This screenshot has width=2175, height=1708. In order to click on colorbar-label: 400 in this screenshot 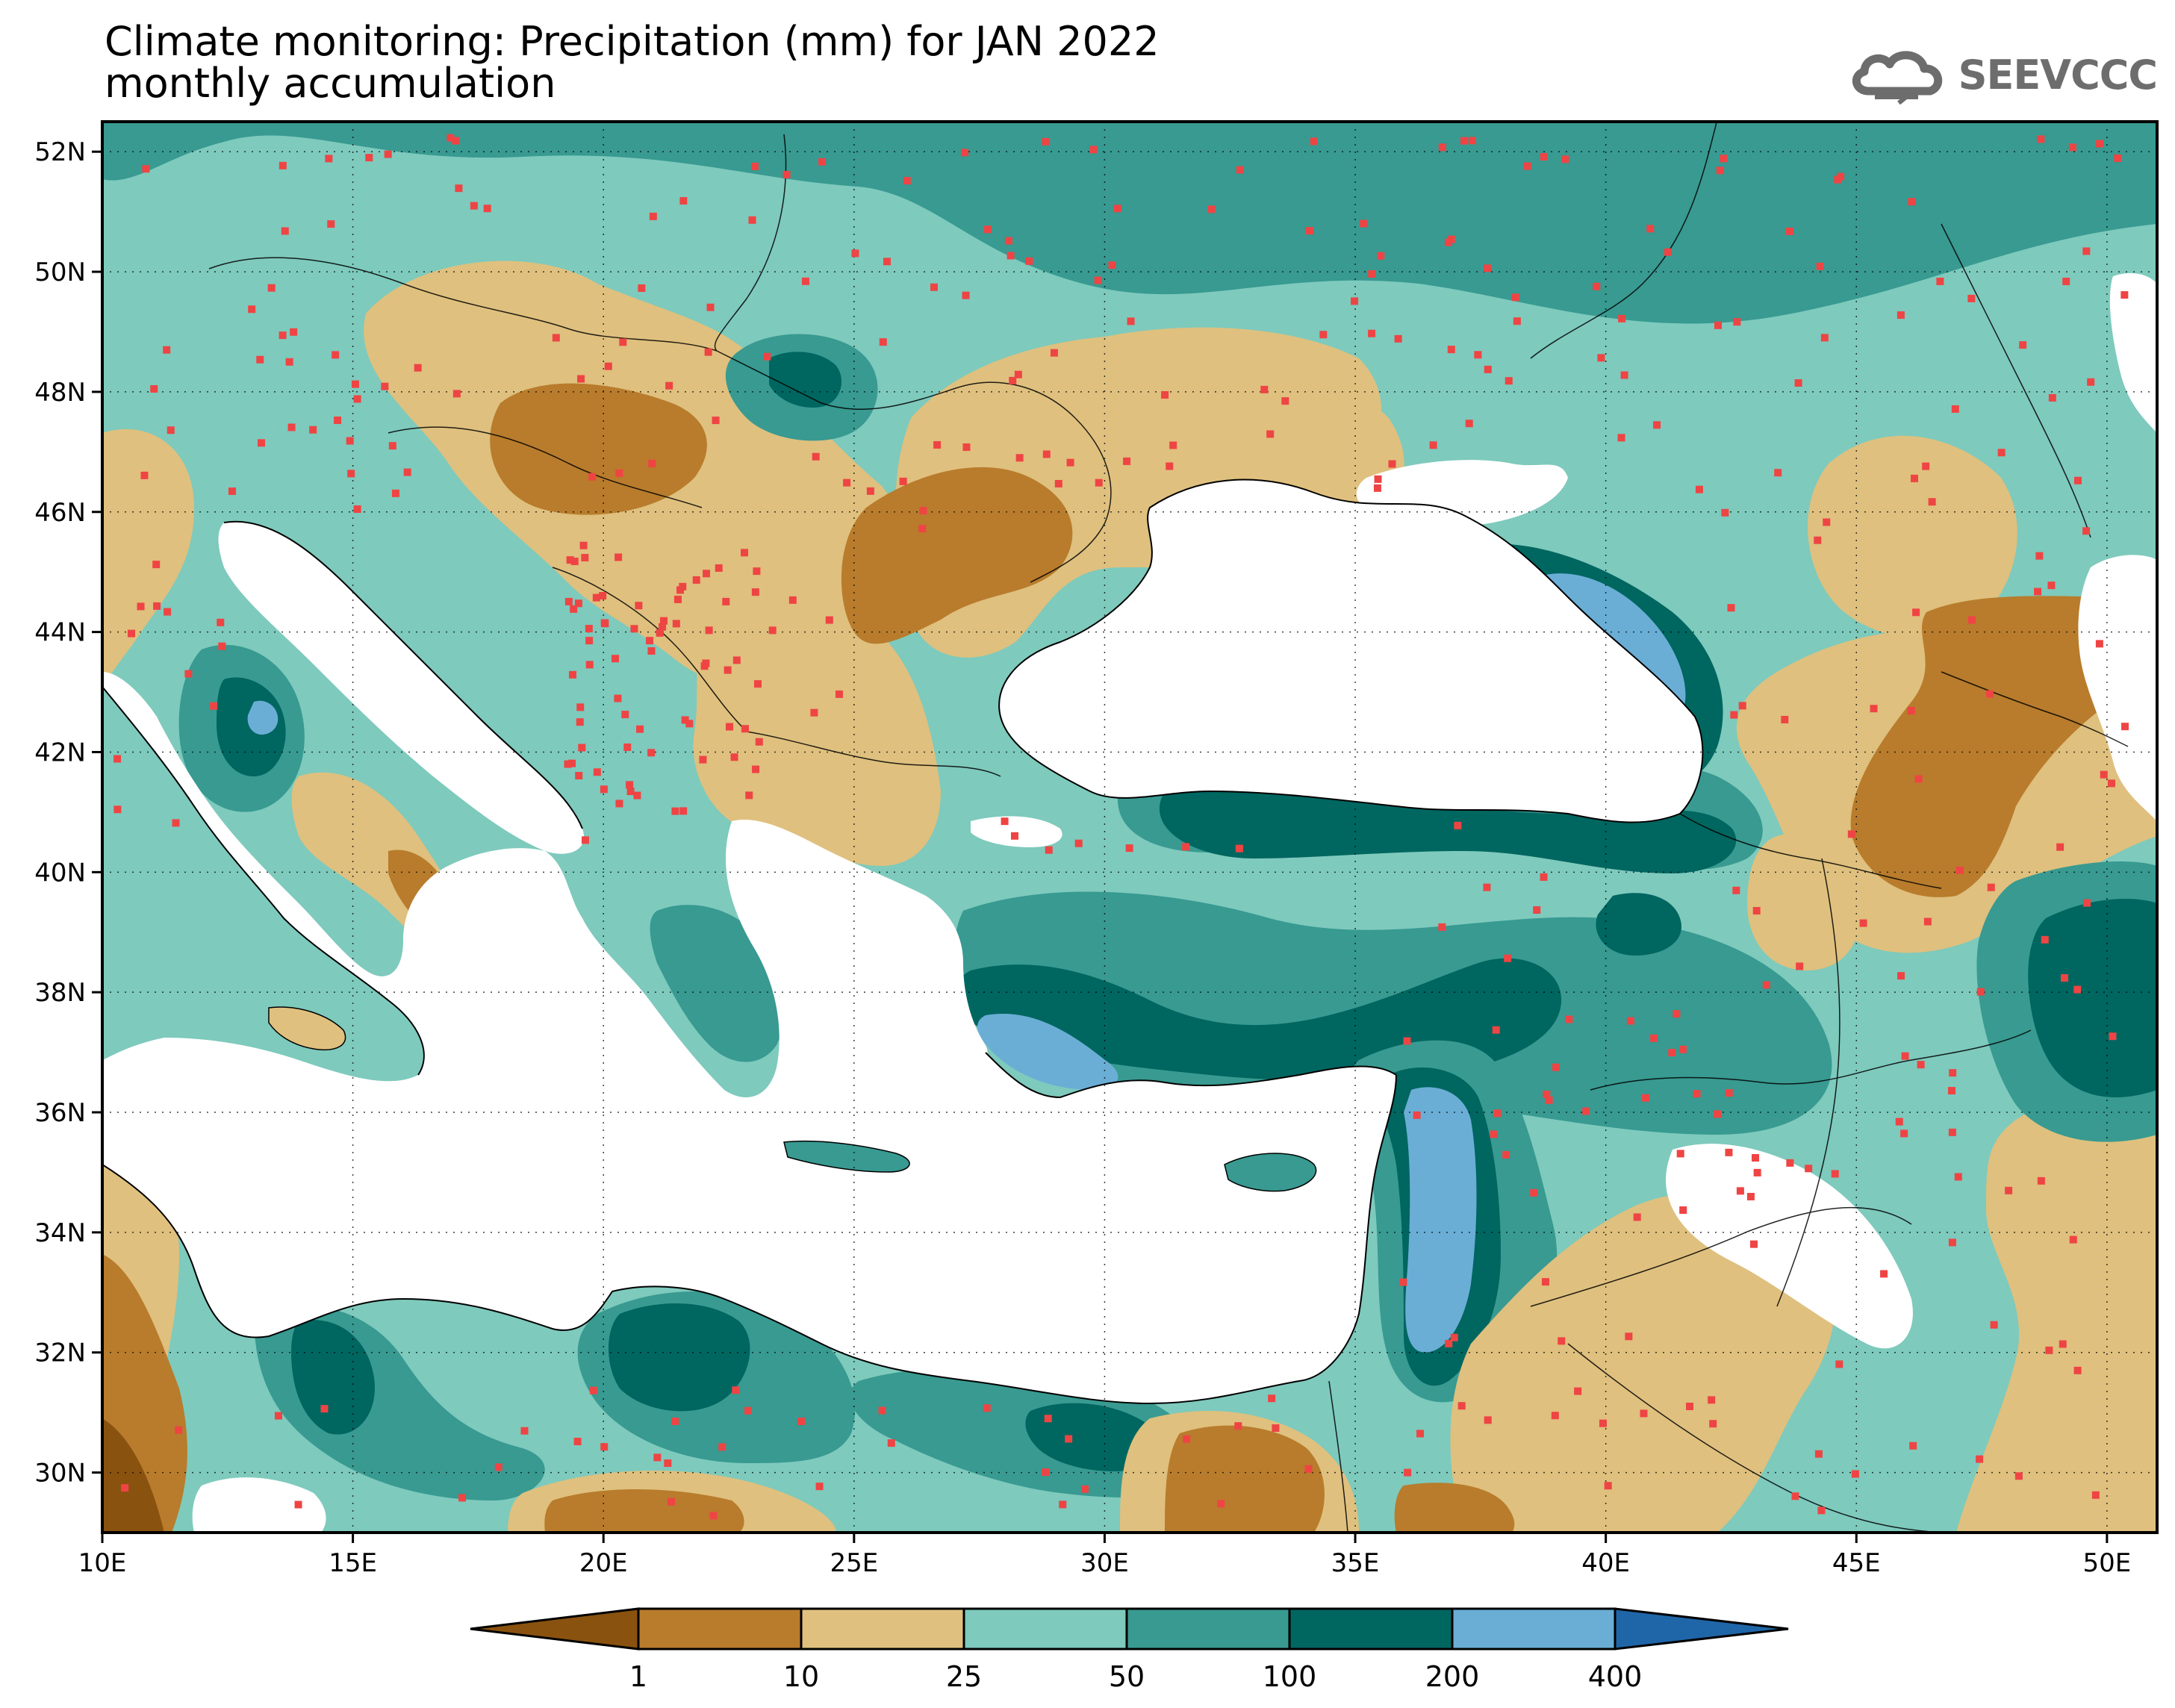, I will do `click(1615, 1676)`.